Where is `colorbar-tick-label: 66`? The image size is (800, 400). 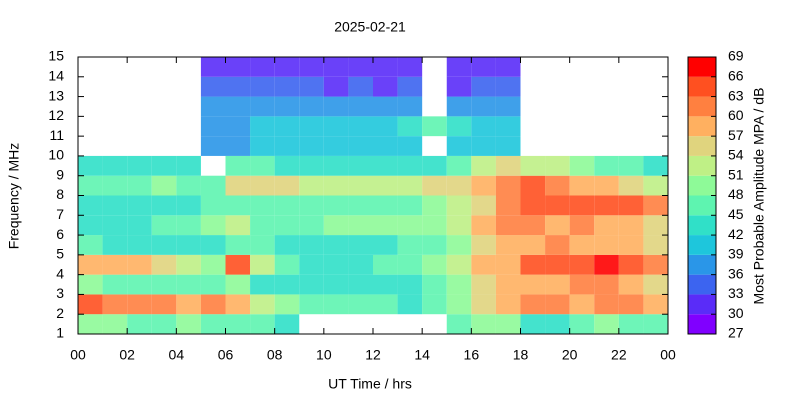 colorbar-tick-label: 66 is located at coordinates (736, 75).